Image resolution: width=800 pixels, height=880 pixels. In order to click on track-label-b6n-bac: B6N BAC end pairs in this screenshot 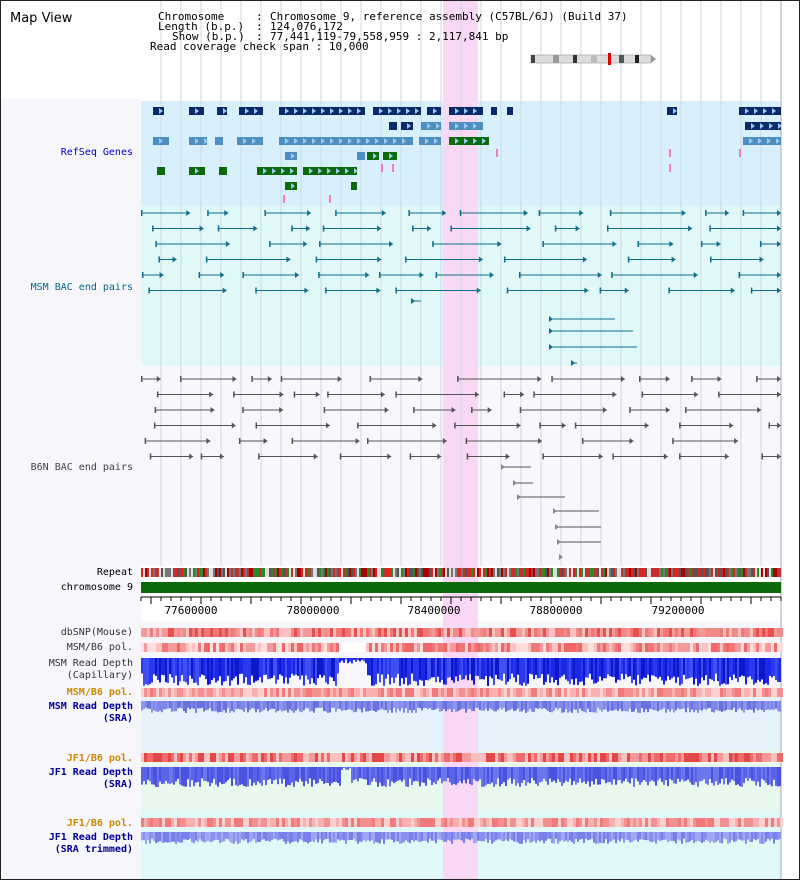, I will do `click(82, 468)`.